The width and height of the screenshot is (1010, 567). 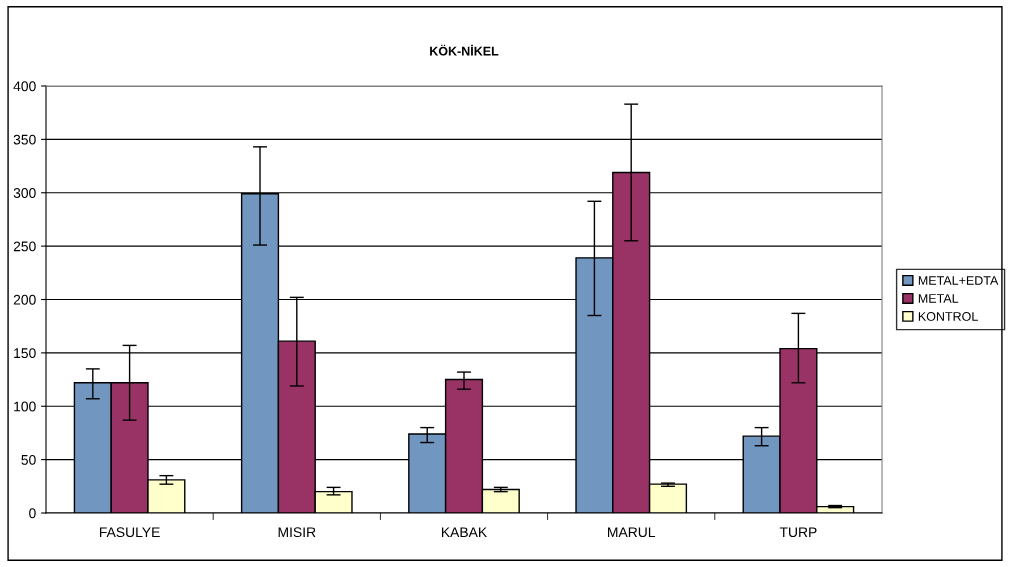 What do you see at coordinates (24, 299) in the screenshot?
I see `y-tick-label: 200` at bounding box center [24, 299].